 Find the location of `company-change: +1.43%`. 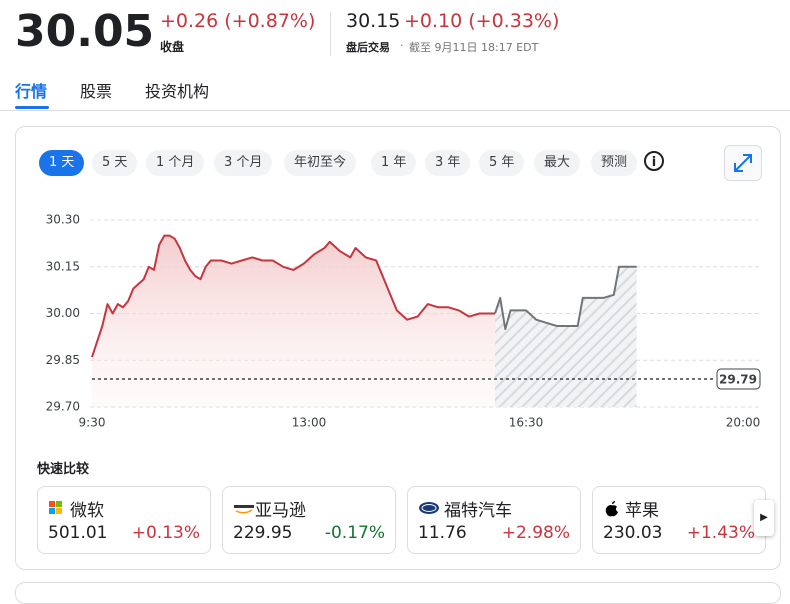

company-change: +1.43% is located at coordinates (720, 533).